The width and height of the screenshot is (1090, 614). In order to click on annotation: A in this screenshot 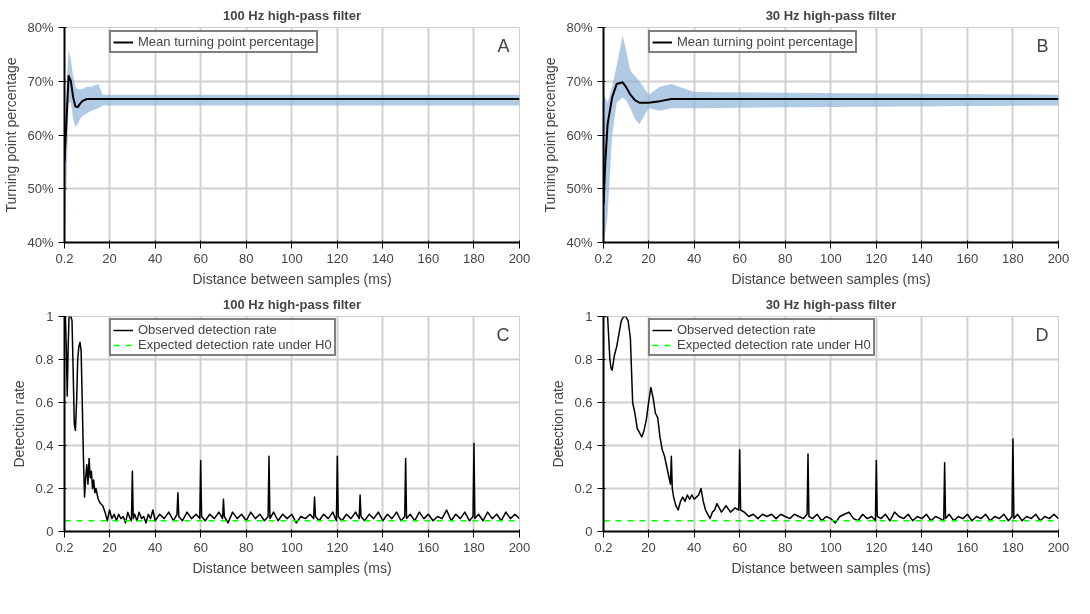, I will do `click(503, 45)`.